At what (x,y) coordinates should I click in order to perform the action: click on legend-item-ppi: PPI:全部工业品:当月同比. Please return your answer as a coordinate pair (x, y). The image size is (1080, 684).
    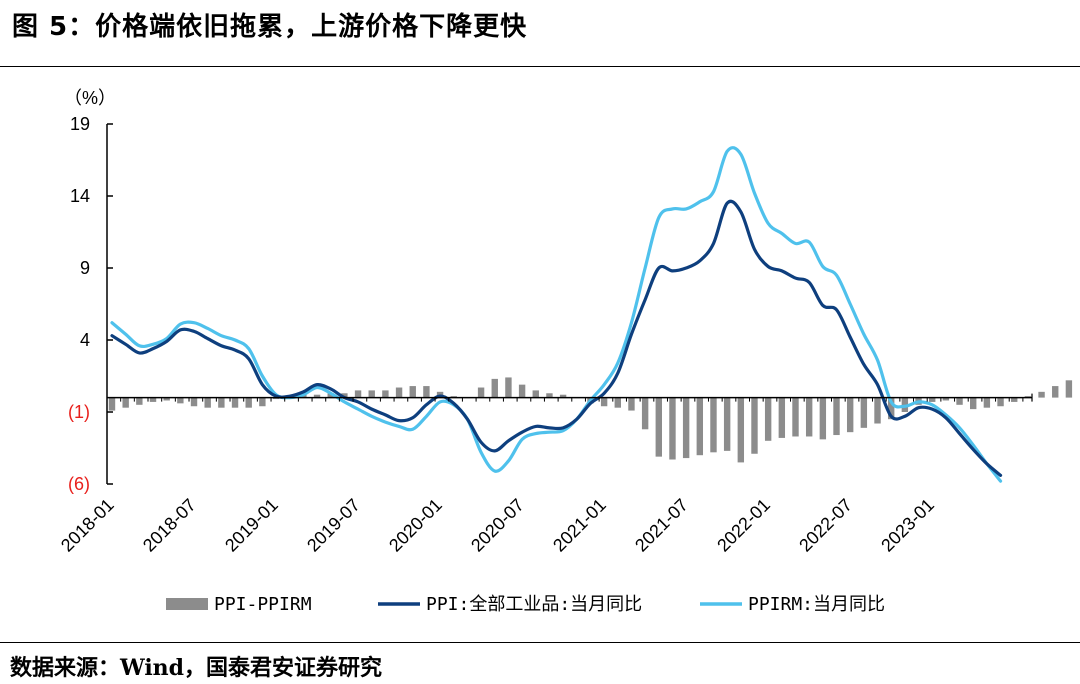
    Looking at the image, I should click on (510, 604).